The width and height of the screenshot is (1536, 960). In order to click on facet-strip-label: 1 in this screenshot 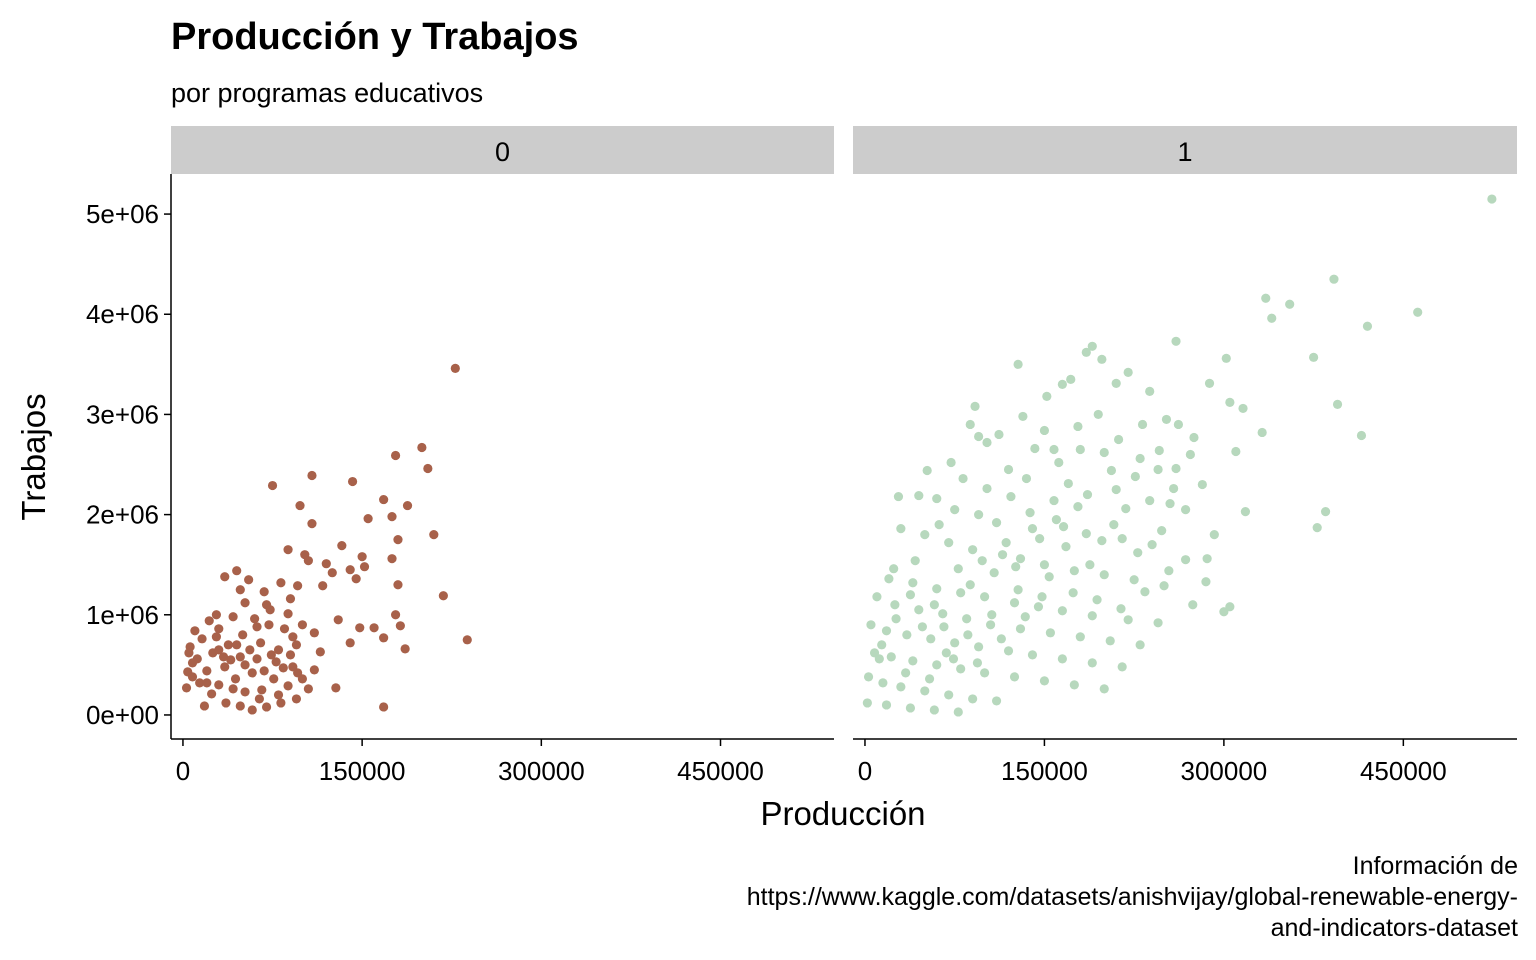, I will do `click(1184, 152)`.